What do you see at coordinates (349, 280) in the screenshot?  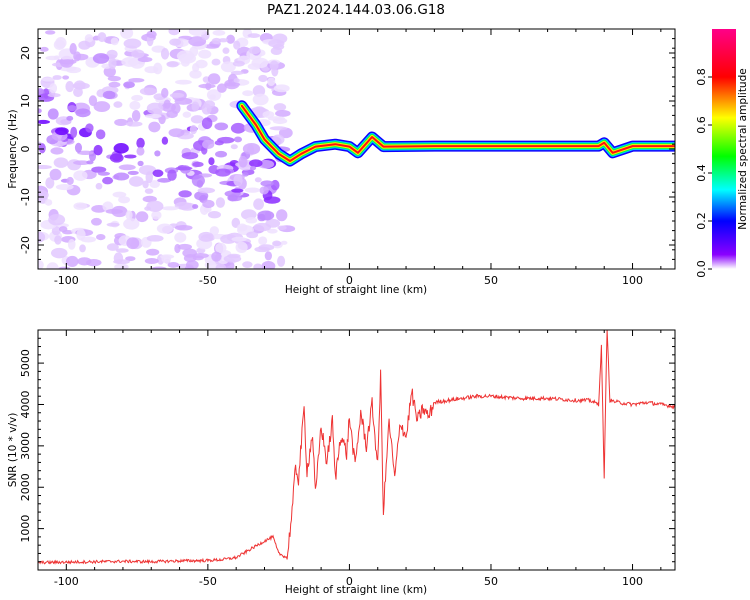 I see `spectrogram-xtick-label: 0` at bounding box center [349, 280].